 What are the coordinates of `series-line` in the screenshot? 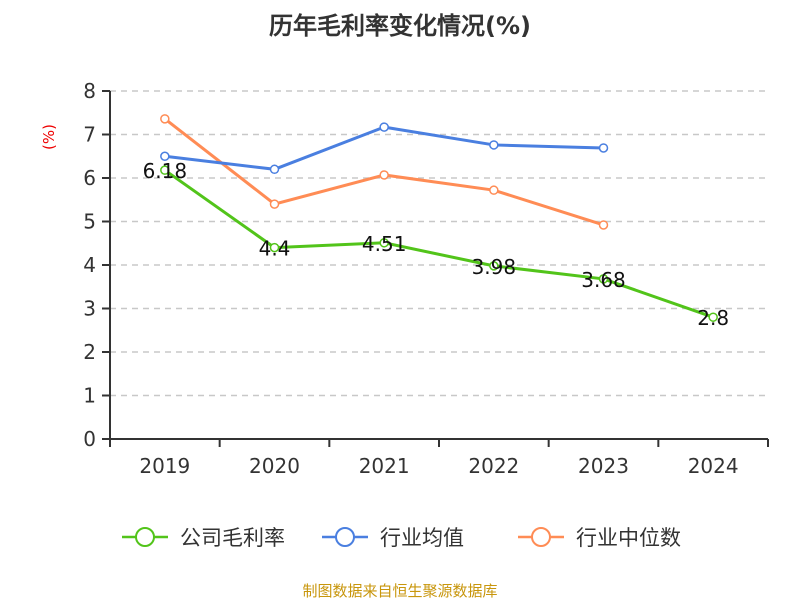 It's located at (384, 148).